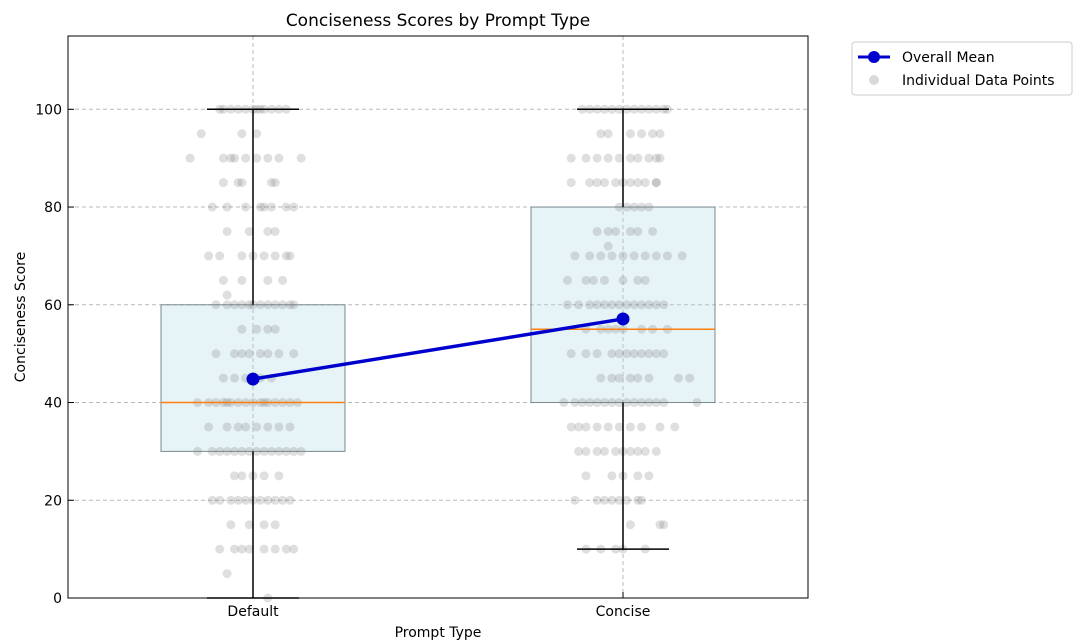  Describe the element at coordinates (962, 68) in the screenshot. I see `legend-frame` at that location.